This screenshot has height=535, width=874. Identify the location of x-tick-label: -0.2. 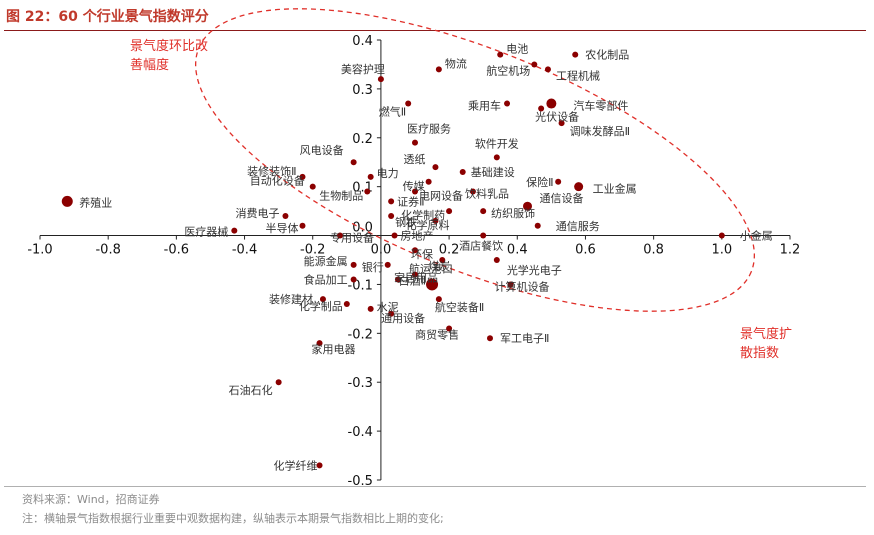
(312, 250).